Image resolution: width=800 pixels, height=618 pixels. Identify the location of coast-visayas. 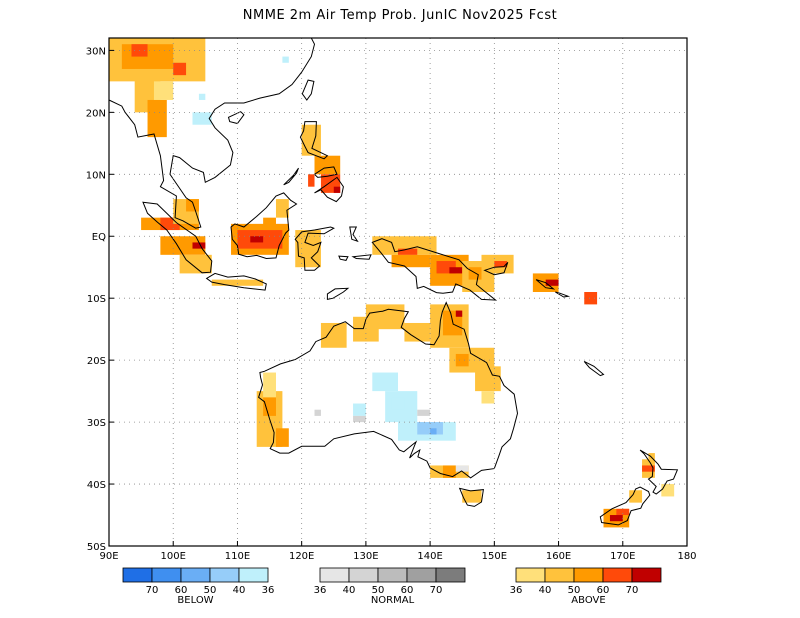
(325, 172).